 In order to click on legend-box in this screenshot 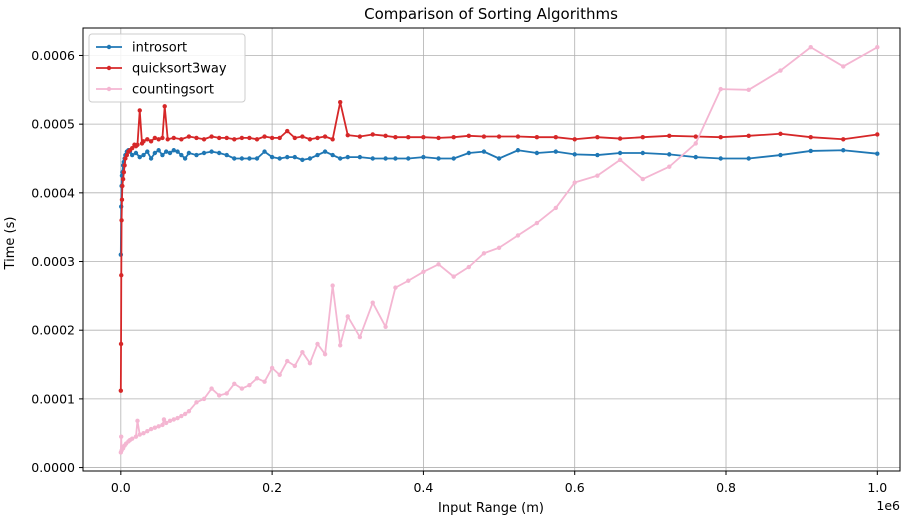, I will do `click(167, 68)`.